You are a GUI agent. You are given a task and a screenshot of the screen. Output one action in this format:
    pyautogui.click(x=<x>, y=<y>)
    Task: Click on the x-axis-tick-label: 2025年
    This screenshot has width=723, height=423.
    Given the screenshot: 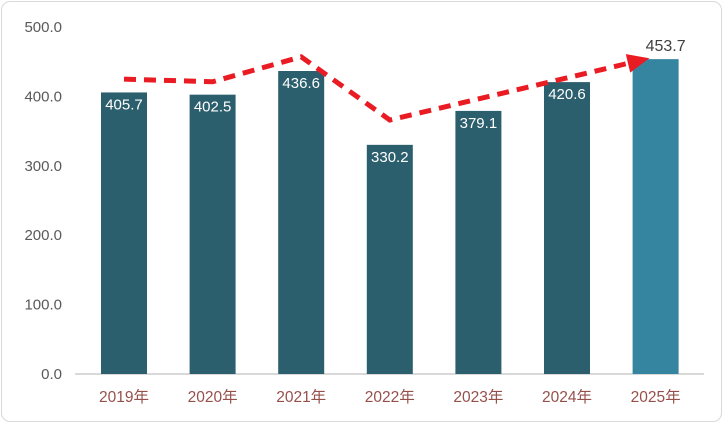 What is the action you would take?
    pyautogui.click(x=656, y=397)
    